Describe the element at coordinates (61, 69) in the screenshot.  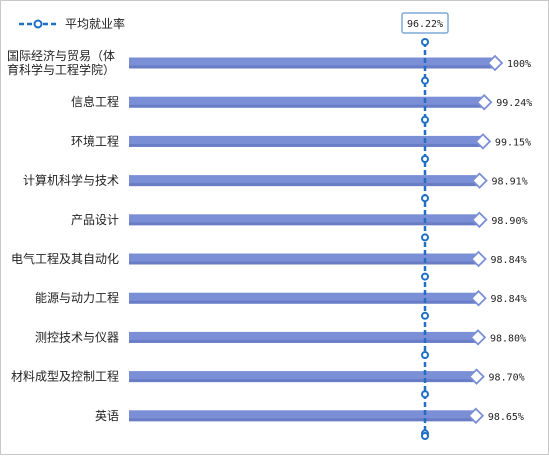
I see `category-label-line: 育科学与工程学院）` at that location.